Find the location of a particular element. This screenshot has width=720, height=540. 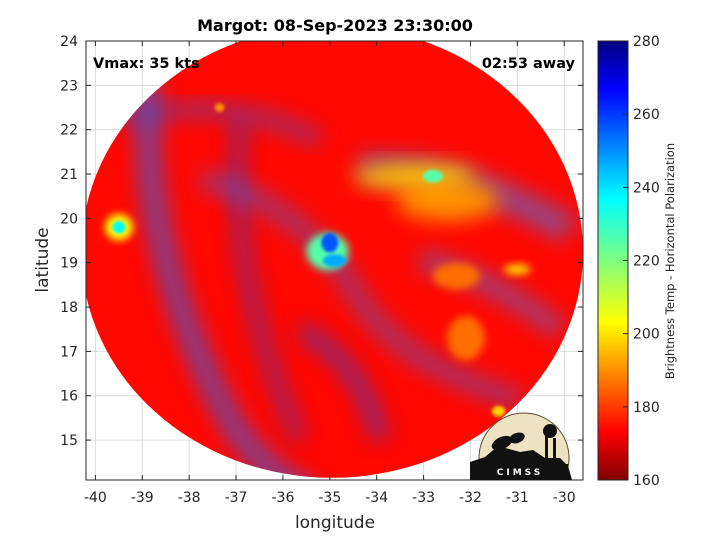

y-tick-label-9: 24 is located at coordinates (69, 42).